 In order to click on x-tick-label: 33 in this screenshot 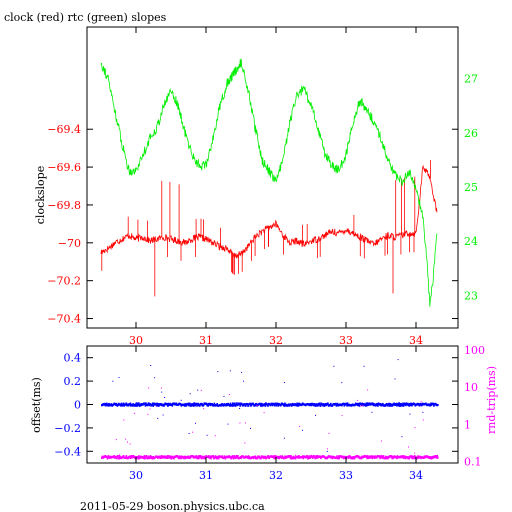, I will do `click(346, 475)`.